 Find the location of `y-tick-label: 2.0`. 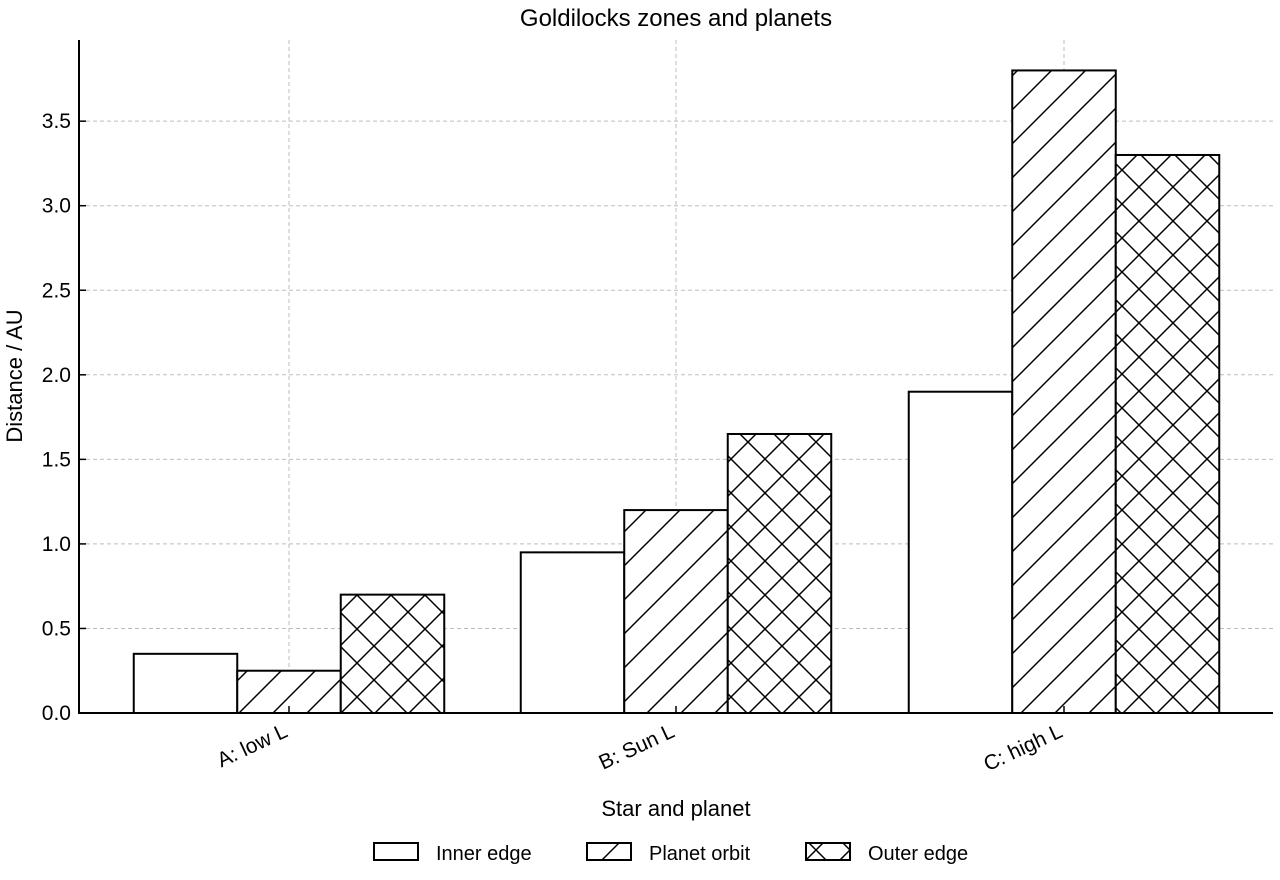

y-tick-label: 2.0 is located at coordinates (56, 375).